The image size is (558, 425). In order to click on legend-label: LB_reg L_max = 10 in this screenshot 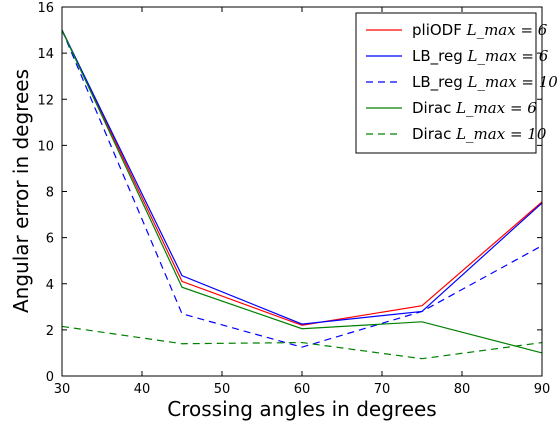, I will do `click(485, 82)`.